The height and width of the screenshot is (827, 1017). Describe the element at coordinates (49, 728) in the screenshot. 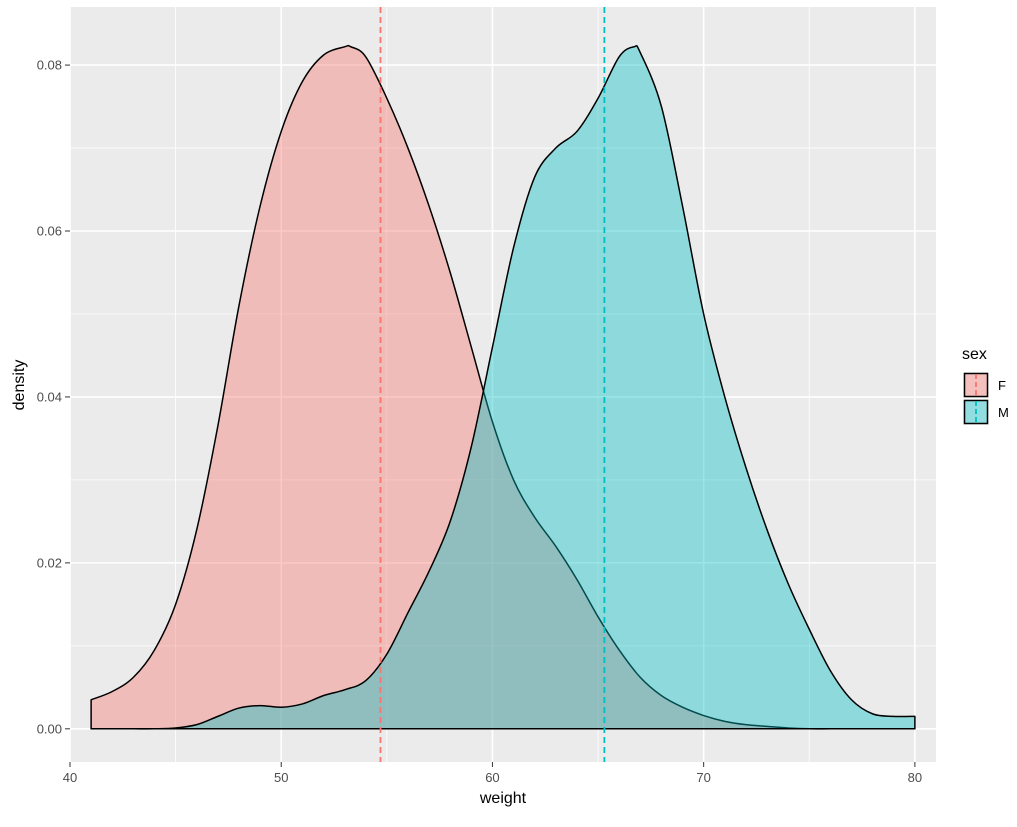

I see `y-tick-label: 0.00` at that location.